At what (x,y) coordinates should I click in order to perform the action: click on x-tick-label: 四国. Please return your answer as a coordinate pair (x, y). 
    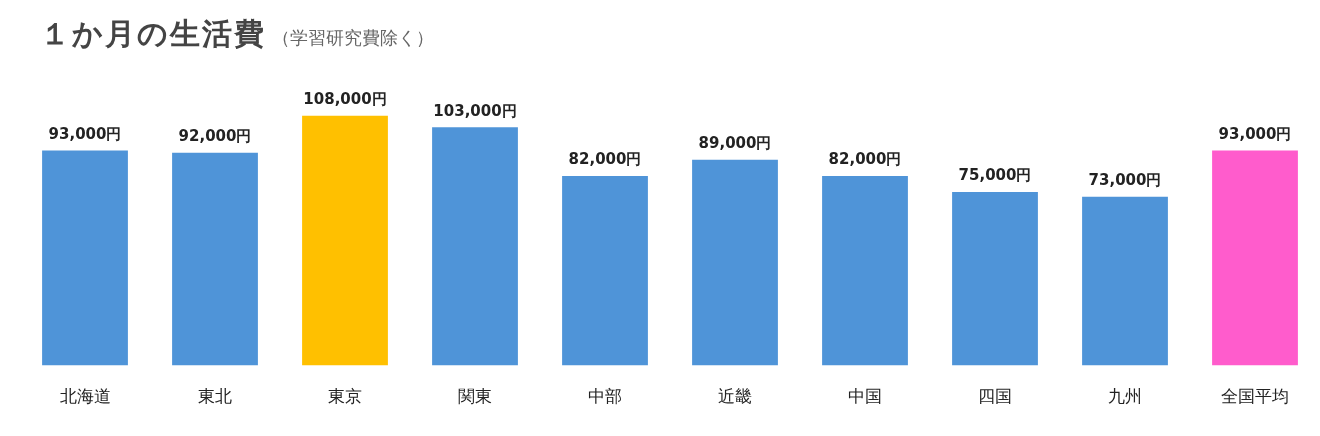
    Looking at the image, I should click on (995, 396).